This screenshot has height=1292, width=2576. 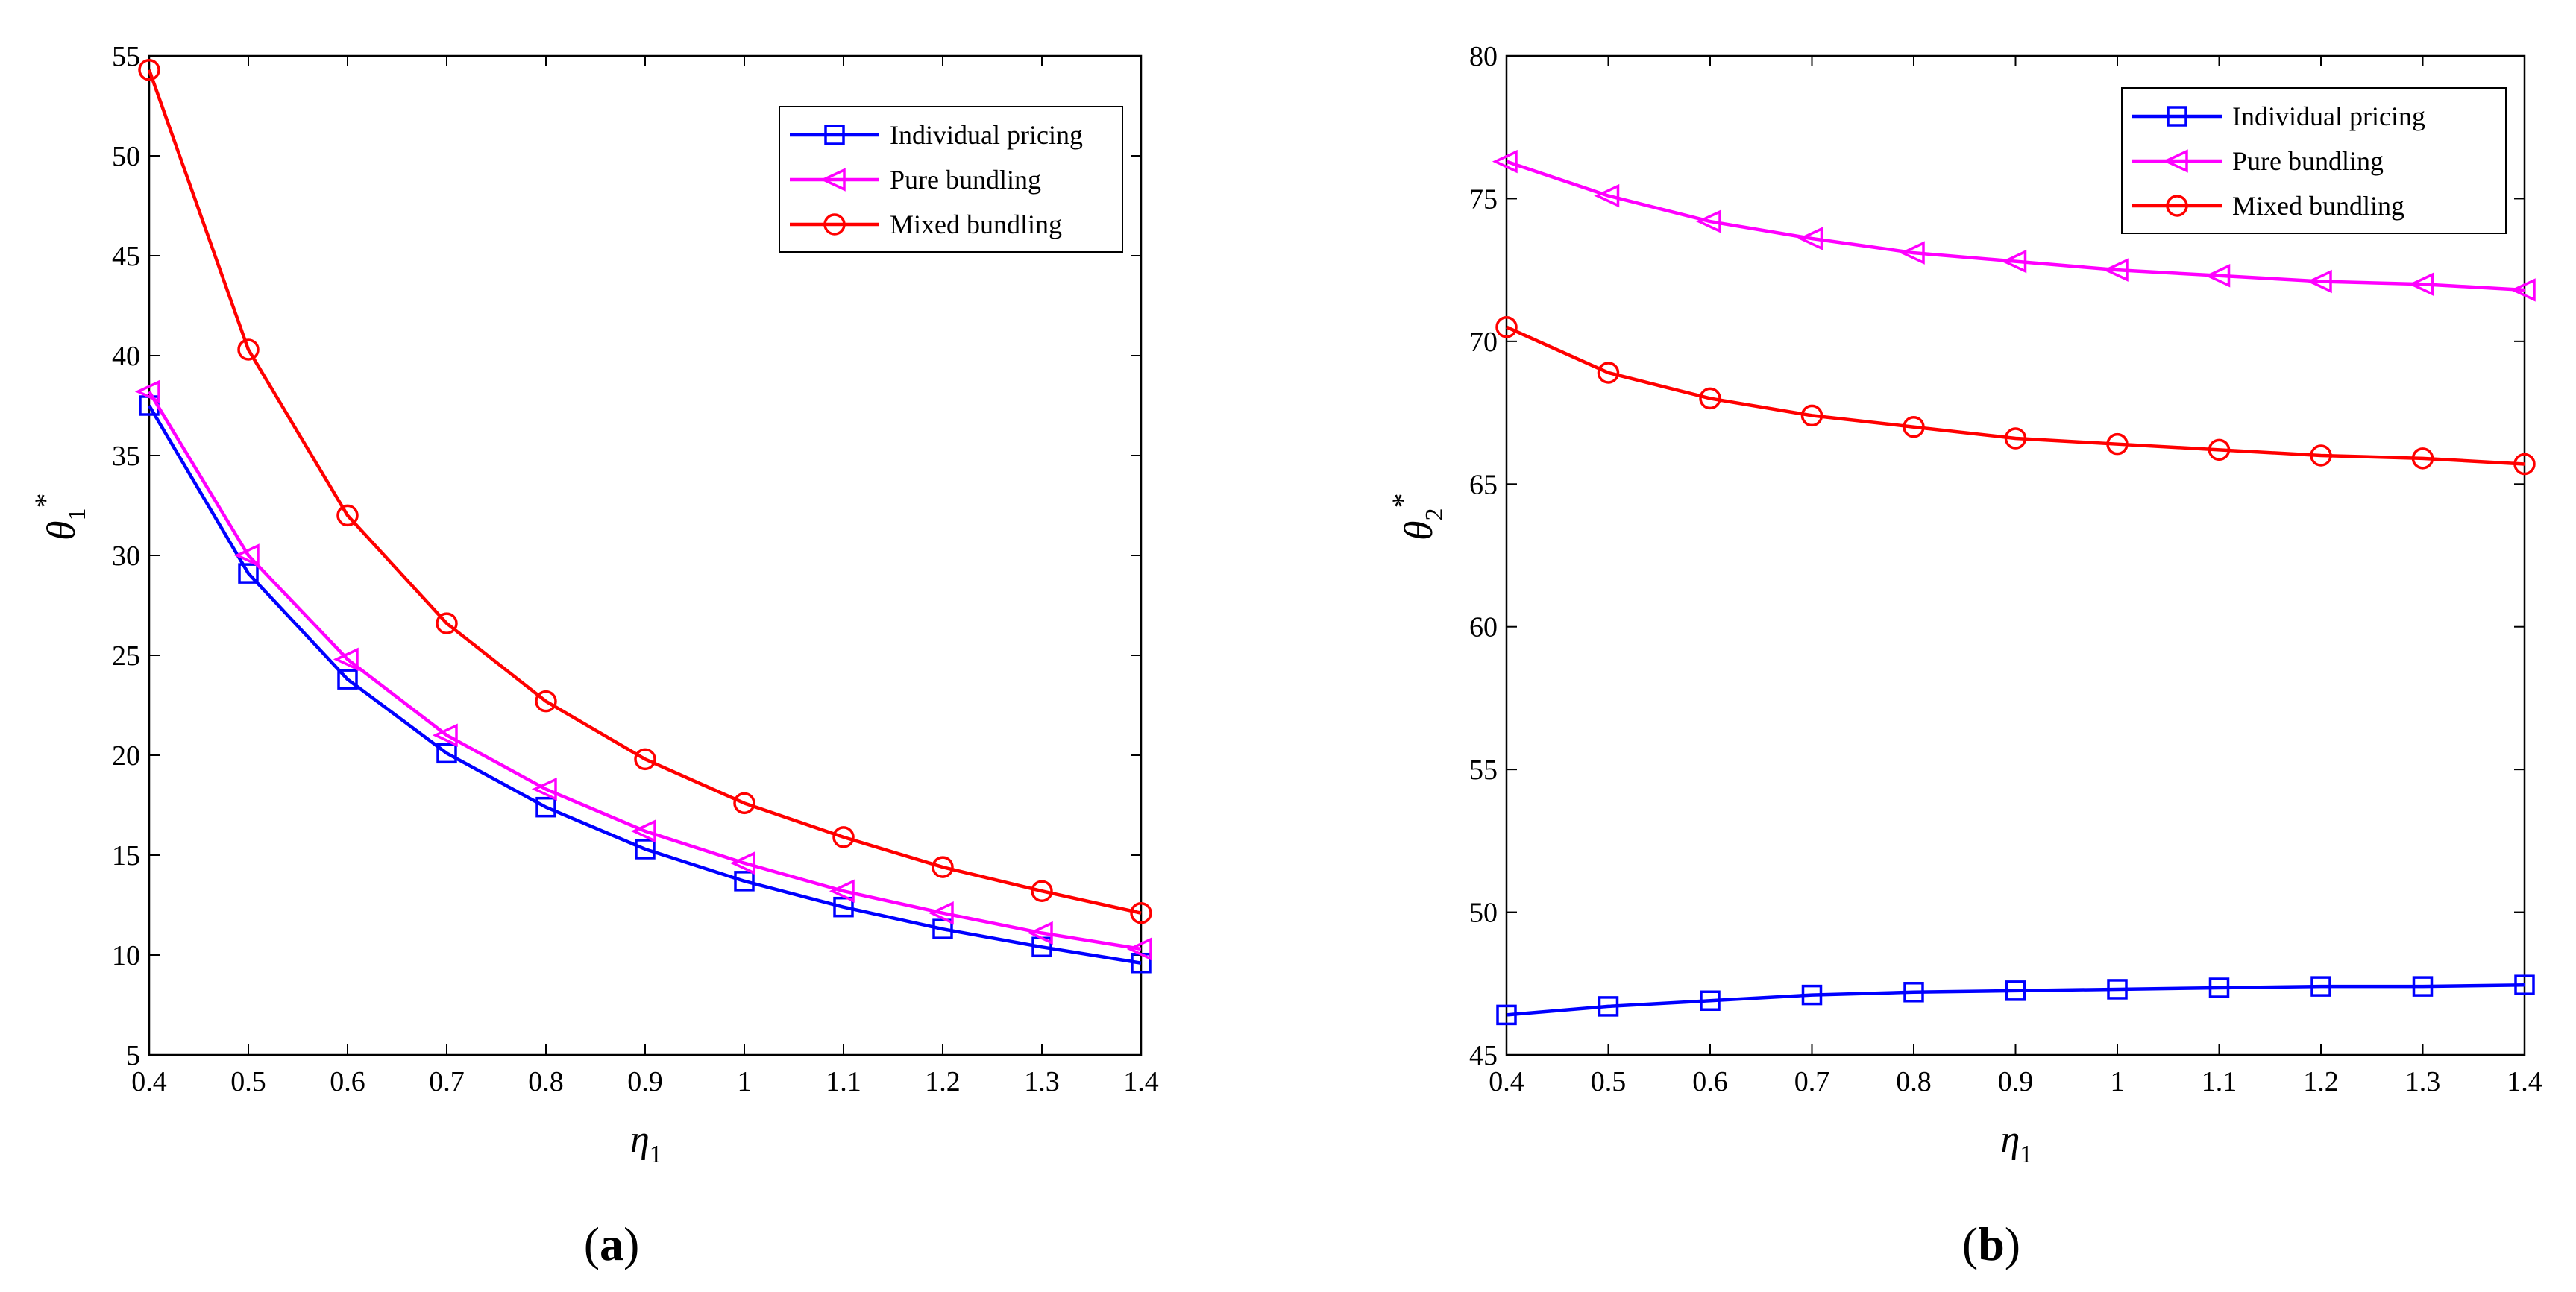 What do you see at coordinates (1417, 517) in the screenshot?
I see `y-axis-label: θ2*` at bounding box center [1417, 517].